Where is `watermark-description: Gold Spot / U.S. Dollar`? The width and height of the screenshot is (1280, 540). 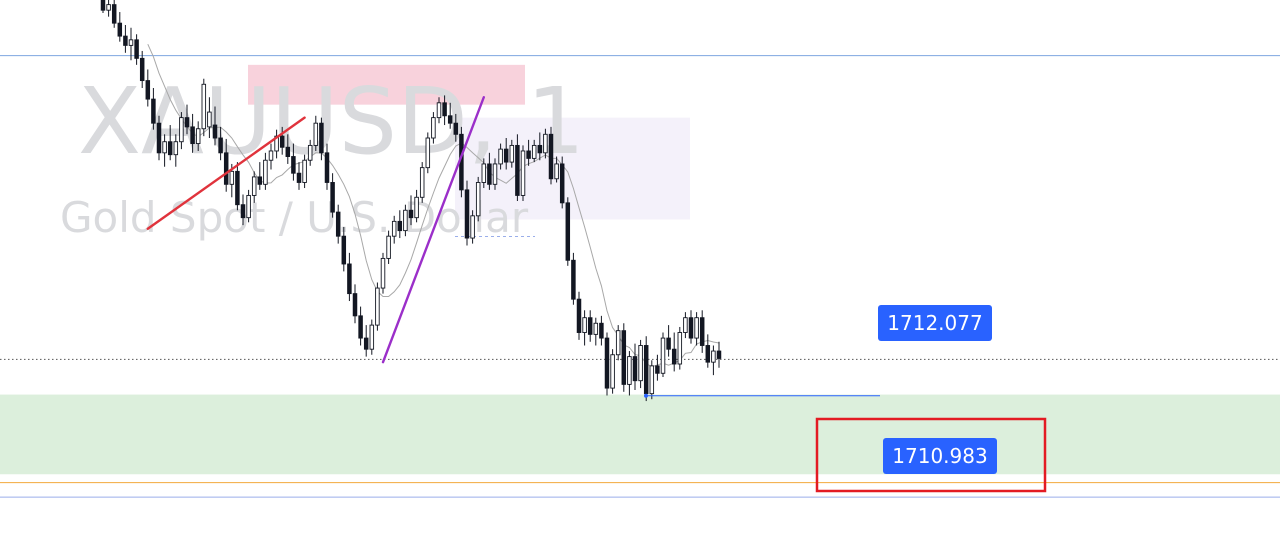
watermark-description: Gold Spot / U.S. Dollar is located at coordinates (294, 217).